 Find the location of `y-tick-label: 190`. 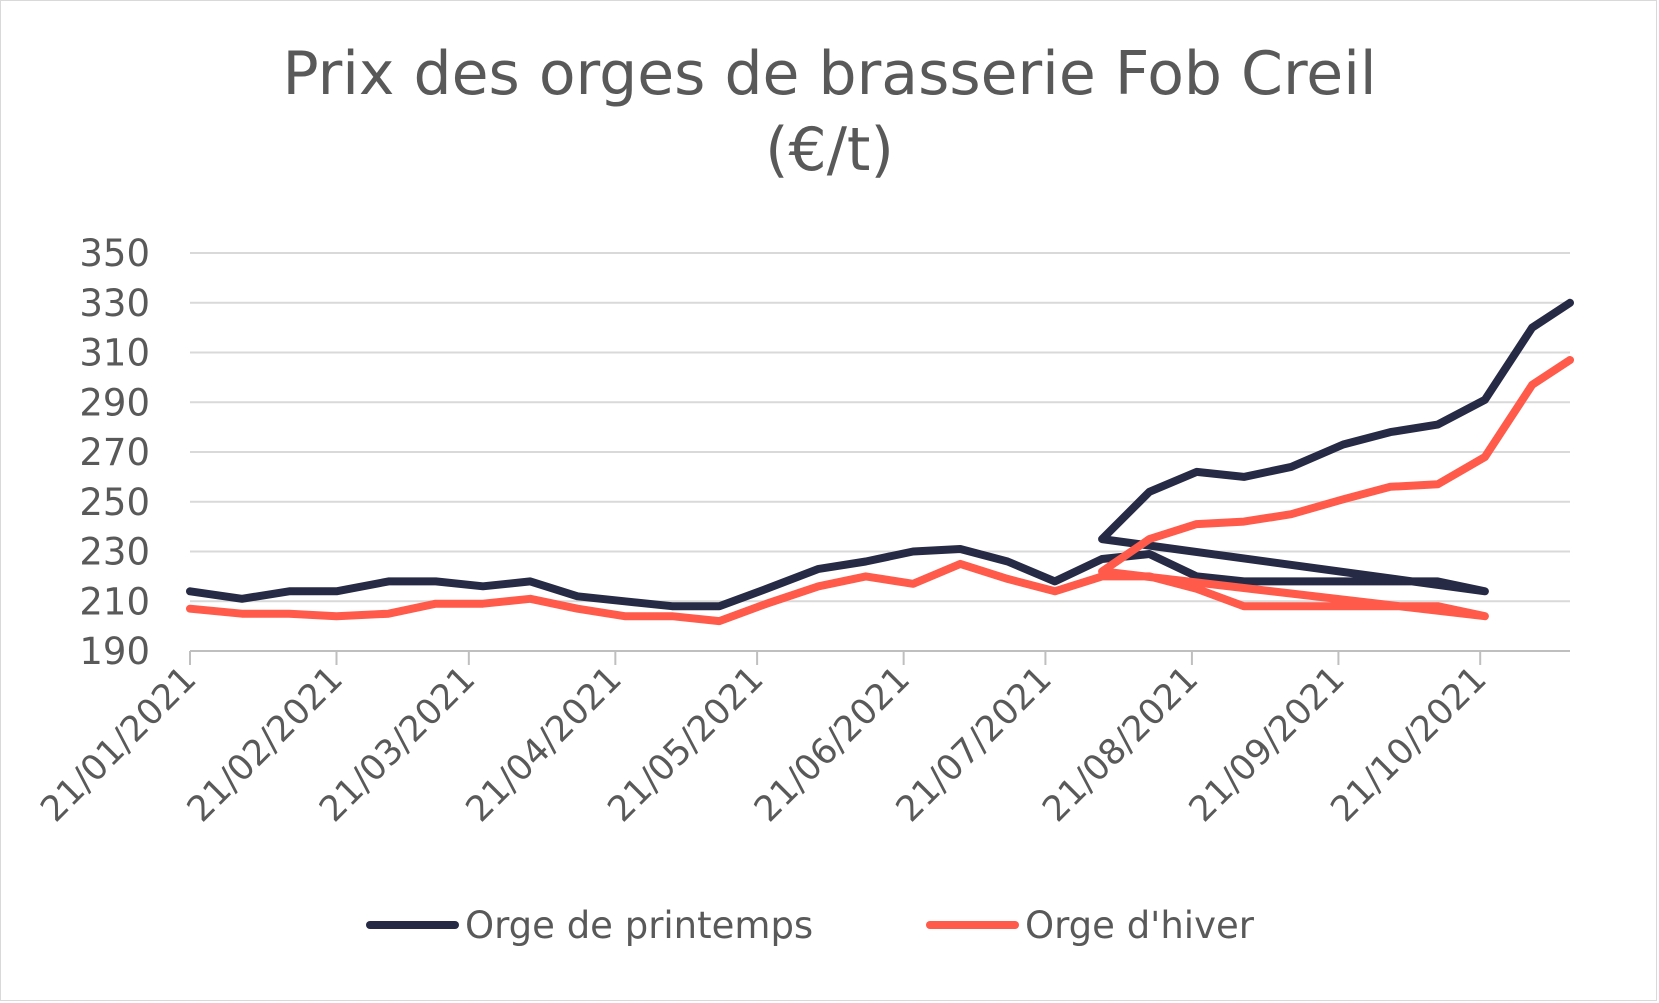

y-tick-label: 190 is located at coordinates (114, 651).